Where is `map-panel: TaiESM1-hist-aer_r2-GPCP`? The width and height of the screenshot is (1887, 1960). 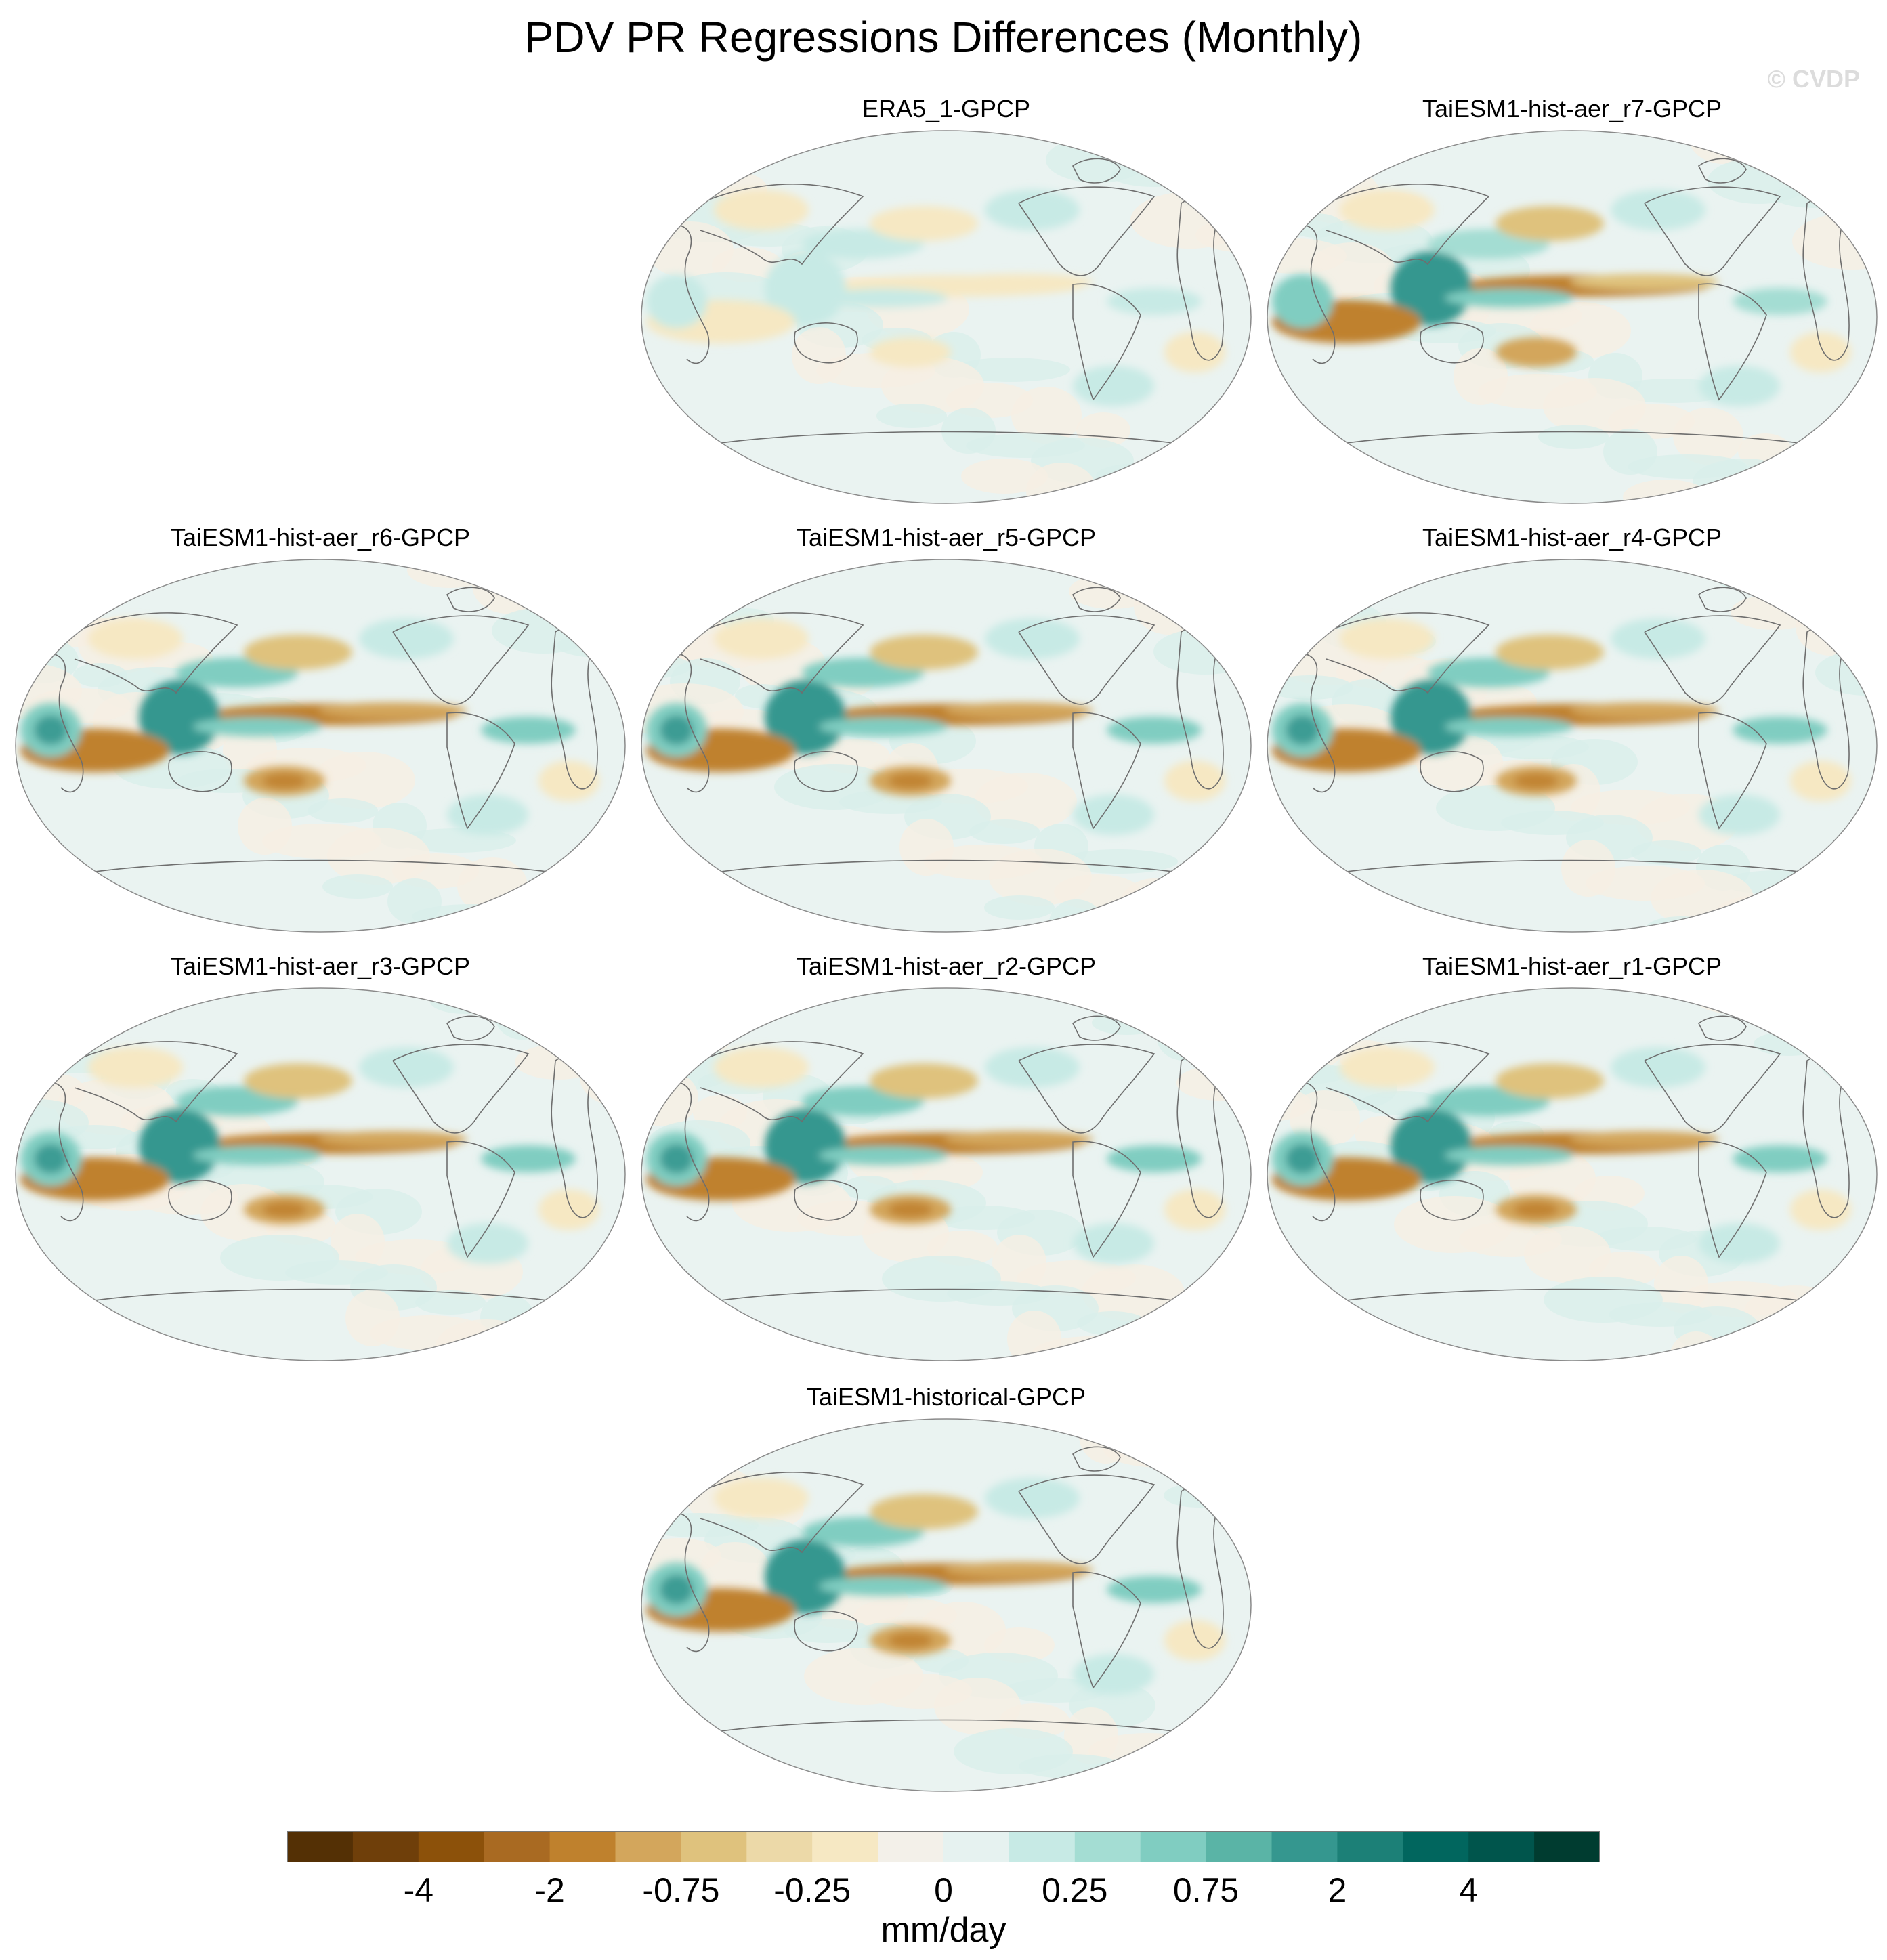
map-panel: TaiESM1-hist-aer_r2-GPCP is located at coordinates (946, 1165).